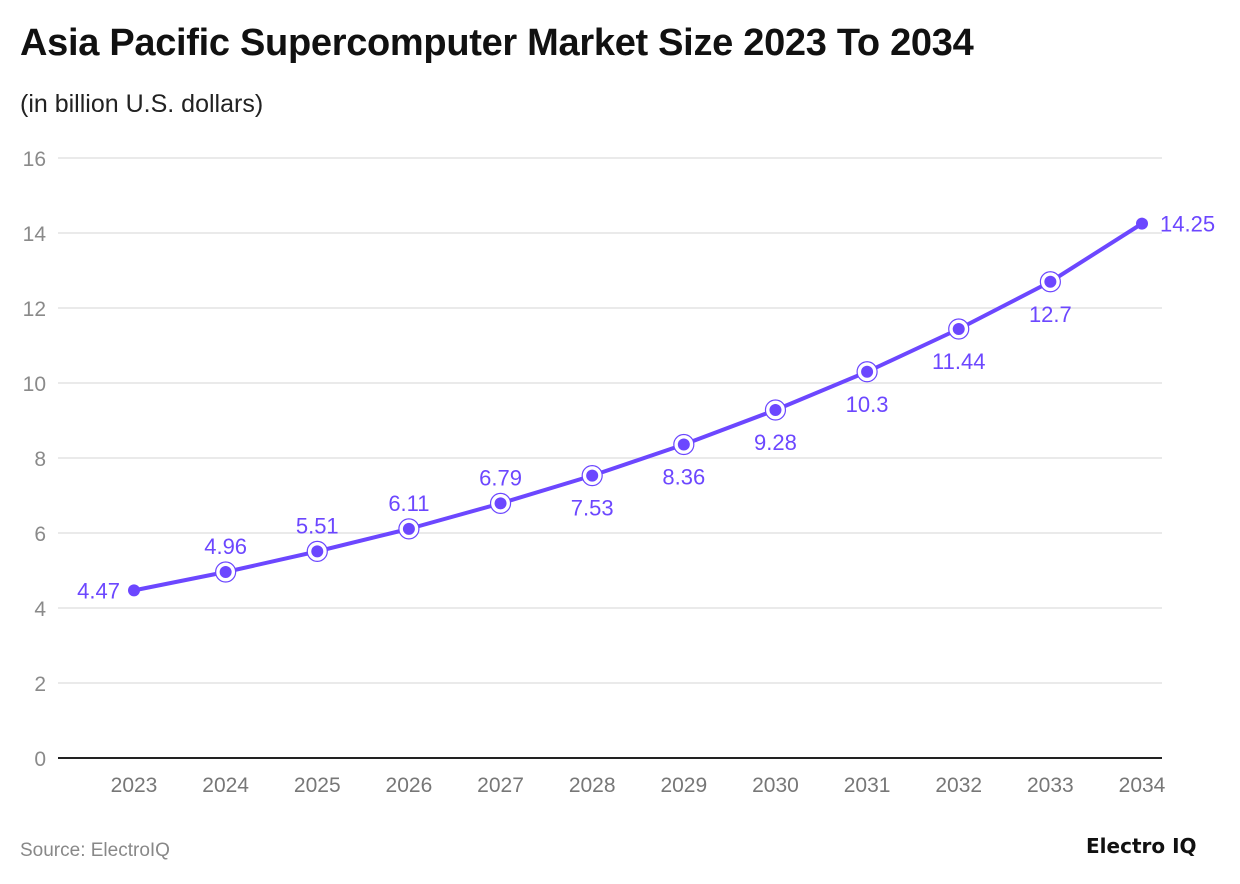  Describe the element at coordinates (1142, 785) in the screenshot. I see `x-tick-label: 2034` at that location.